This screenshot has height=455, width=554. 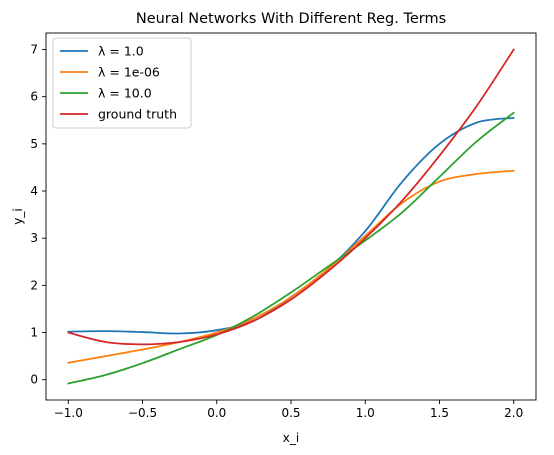 What do you see at coordinates (125, 93) in the screenshot?
I see `legend-label: λ = 10.0` at bounding box center [125, 93].